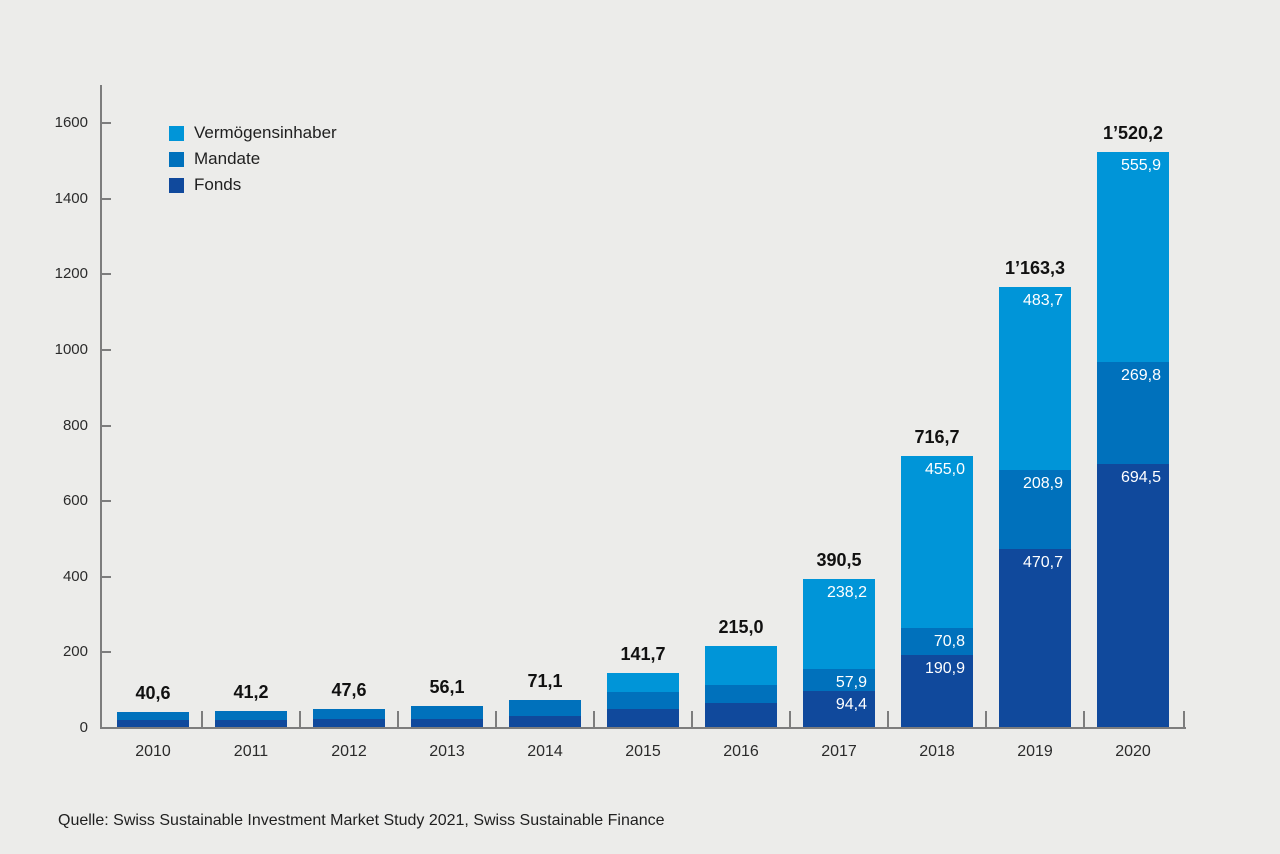 The height and width of the screenshot is (854, 1280). Describe the element at coordinates (937, 436) in the screenshot. I see `total-value-label-2018: 716,7` at that location.